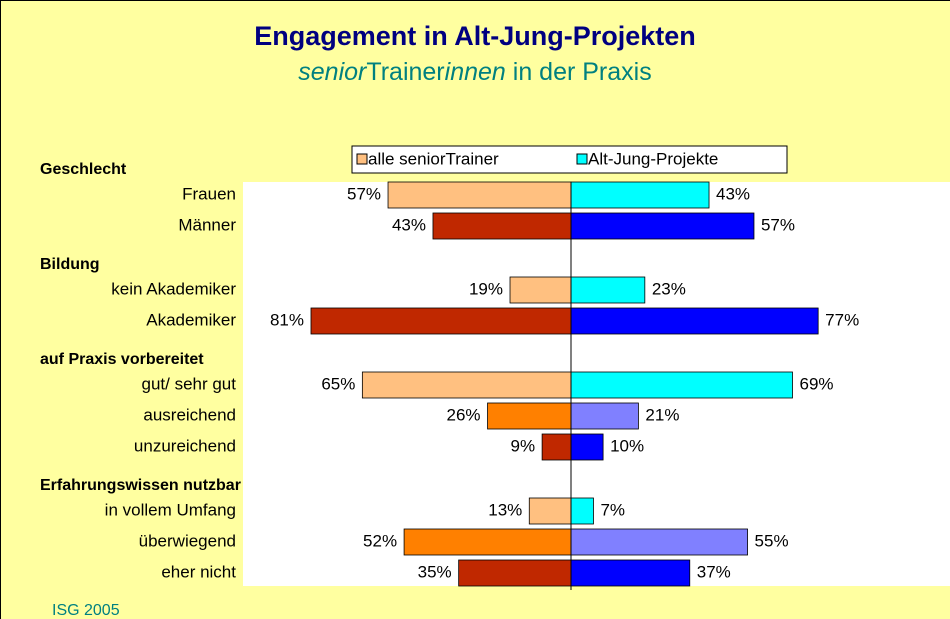 The height and width of the screenshot is (619, 950). What do you see at coordinates (207, 224) in the screenshot?
I see `category-label: Männer` at bounding box center [207, 224].